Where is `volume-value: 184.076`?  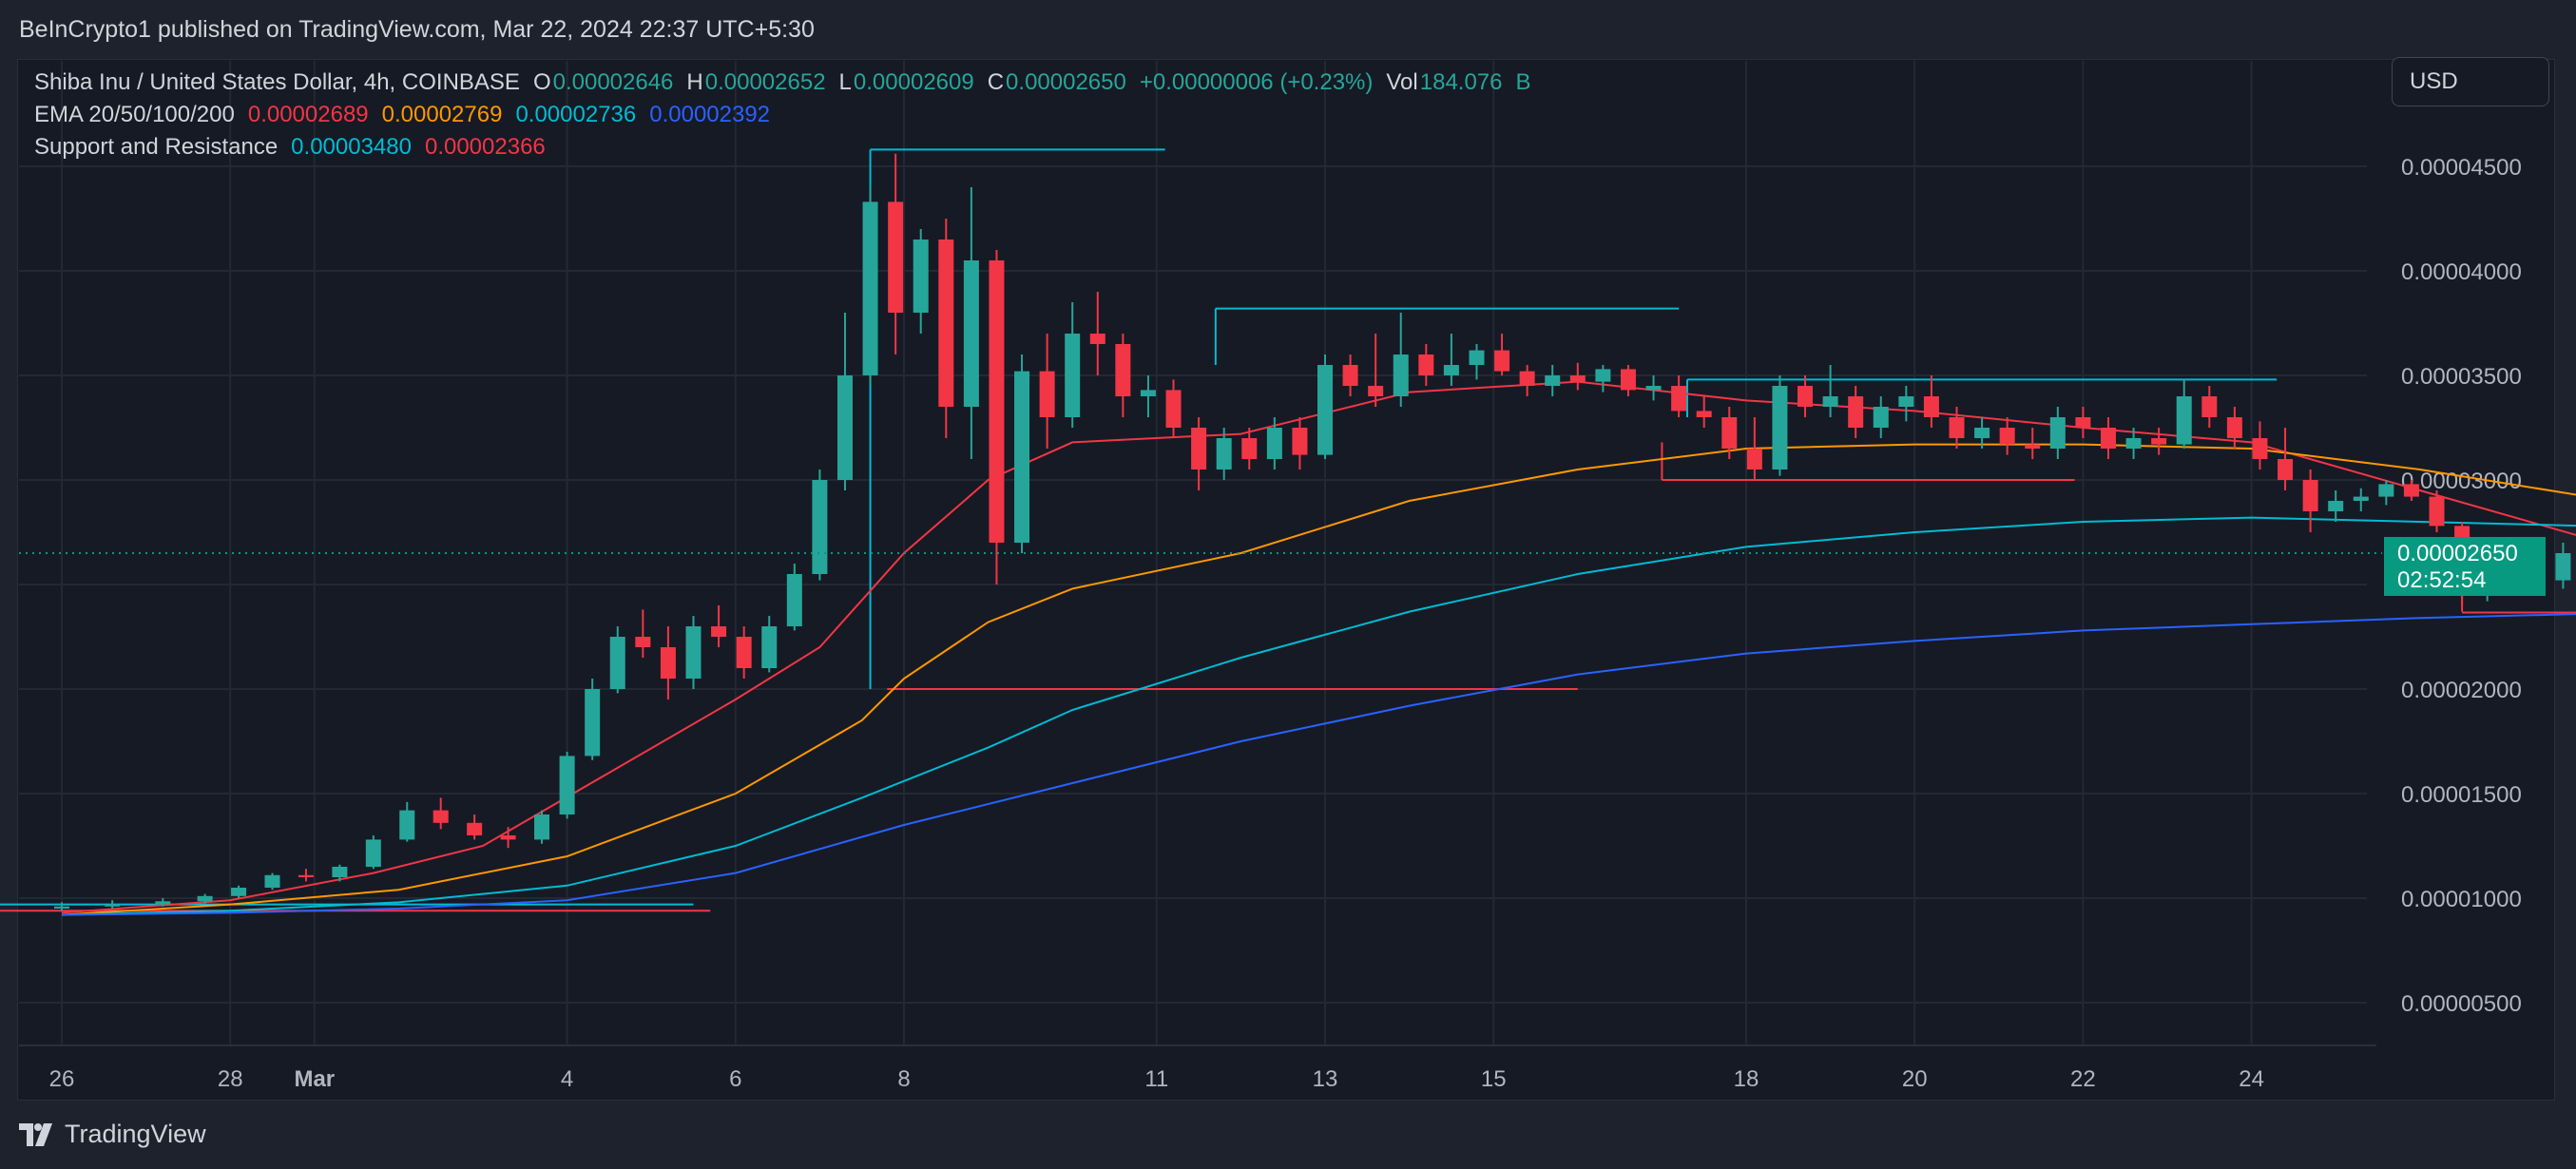
volume-value: 184.076 is located at coordinates (1461, 82).